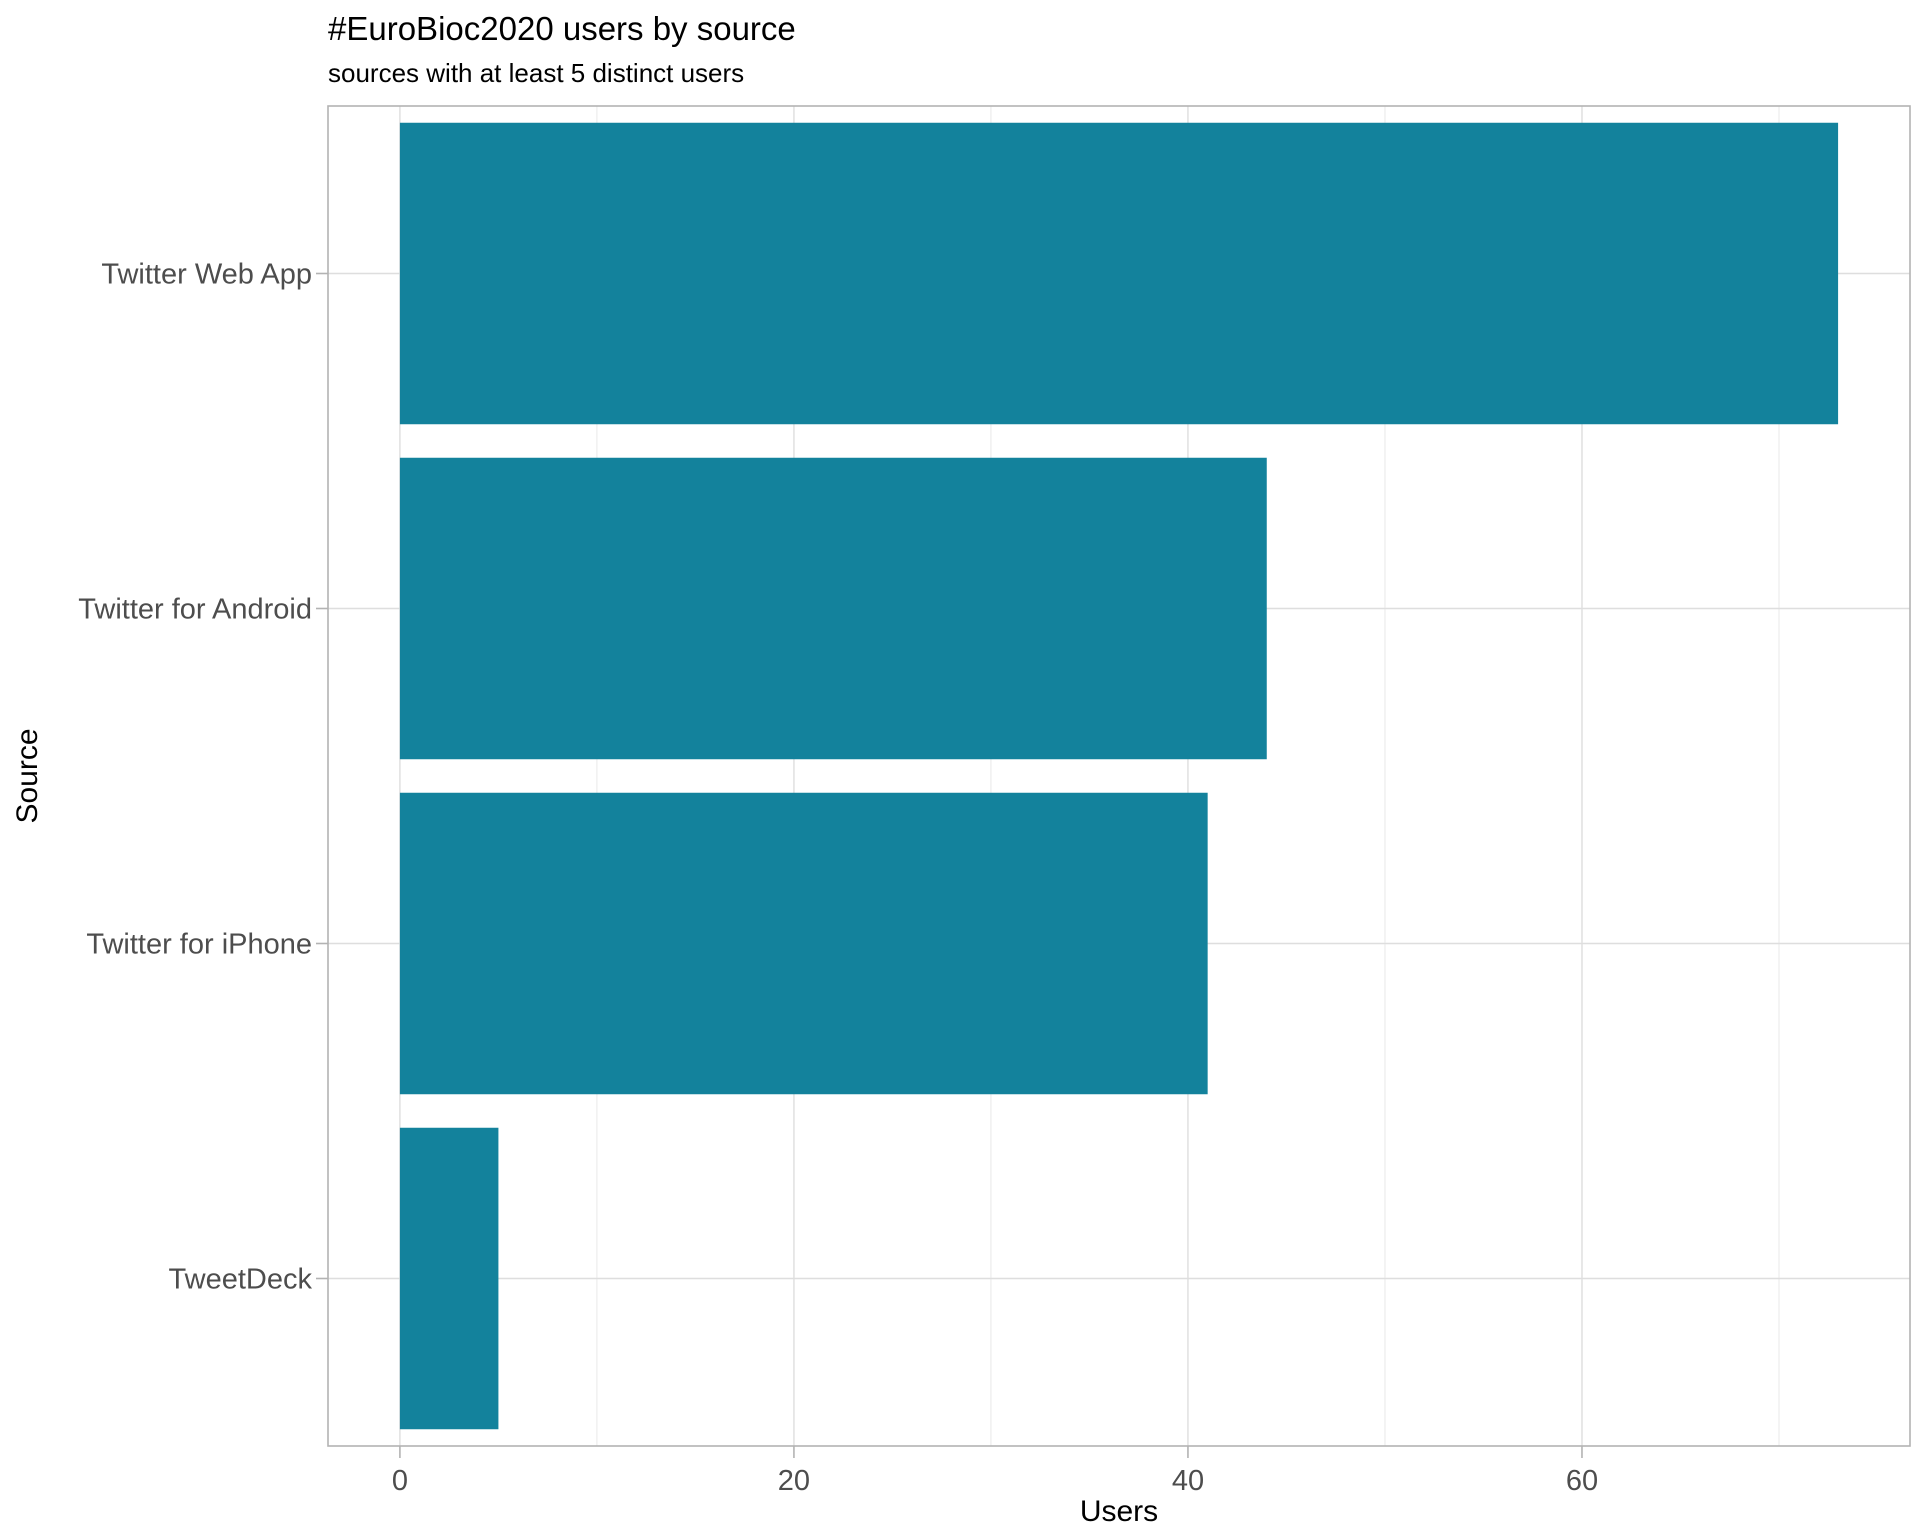 The width and height of the screenshot is (1920, 1536). I want to click on y-tick-label: TweetDeck, so click(241, 1280).